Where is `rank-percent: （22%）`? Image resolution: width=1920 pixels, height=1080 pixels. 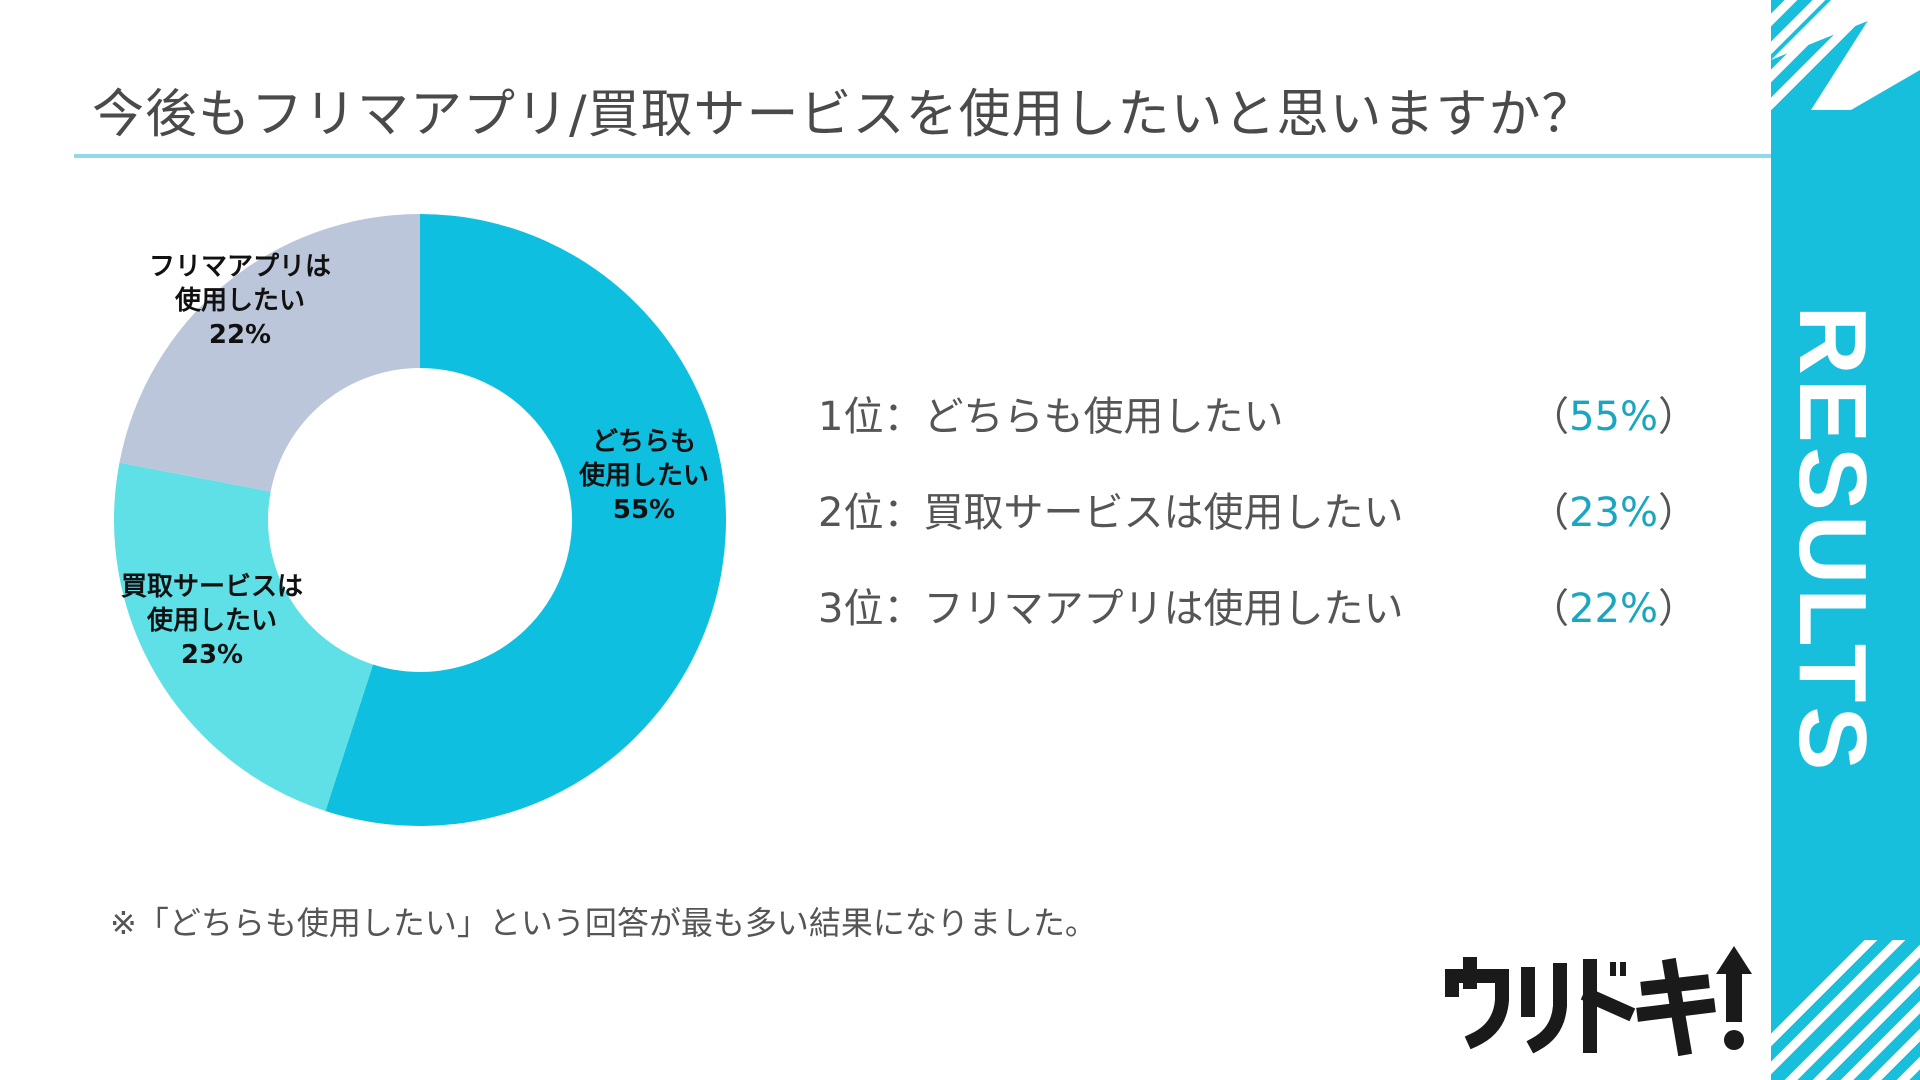 rank-percent: （22%） is located at coordinates (1613, 605).